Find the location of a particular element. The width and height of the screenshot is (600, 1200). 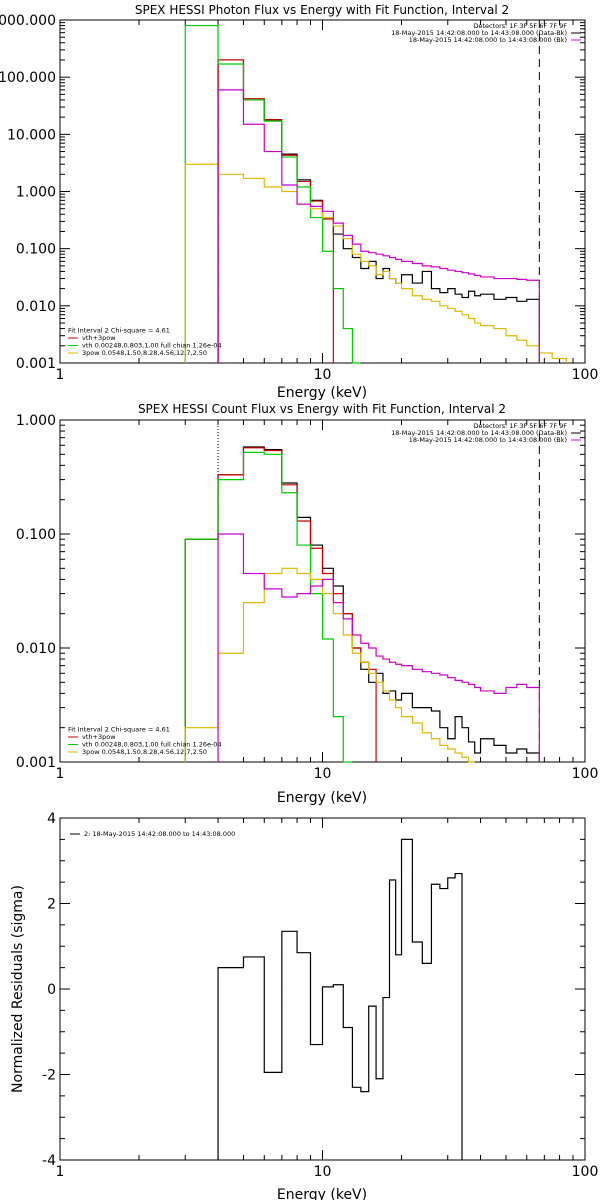

y-axis-label: Normalized Residuals (sigma) is located at coordinates (18, 989).